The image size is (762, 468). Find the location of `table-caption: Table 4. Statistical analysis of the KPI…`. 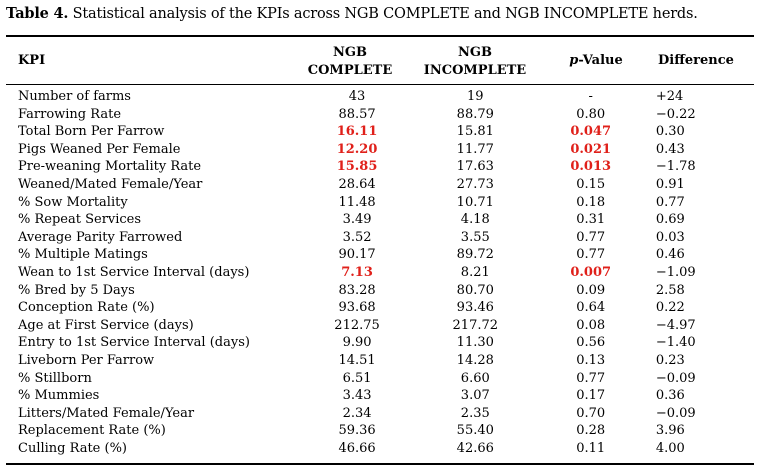

table-caption: Table 4. Statistical analysis of the KPI… is located at coordinates (352, 13).